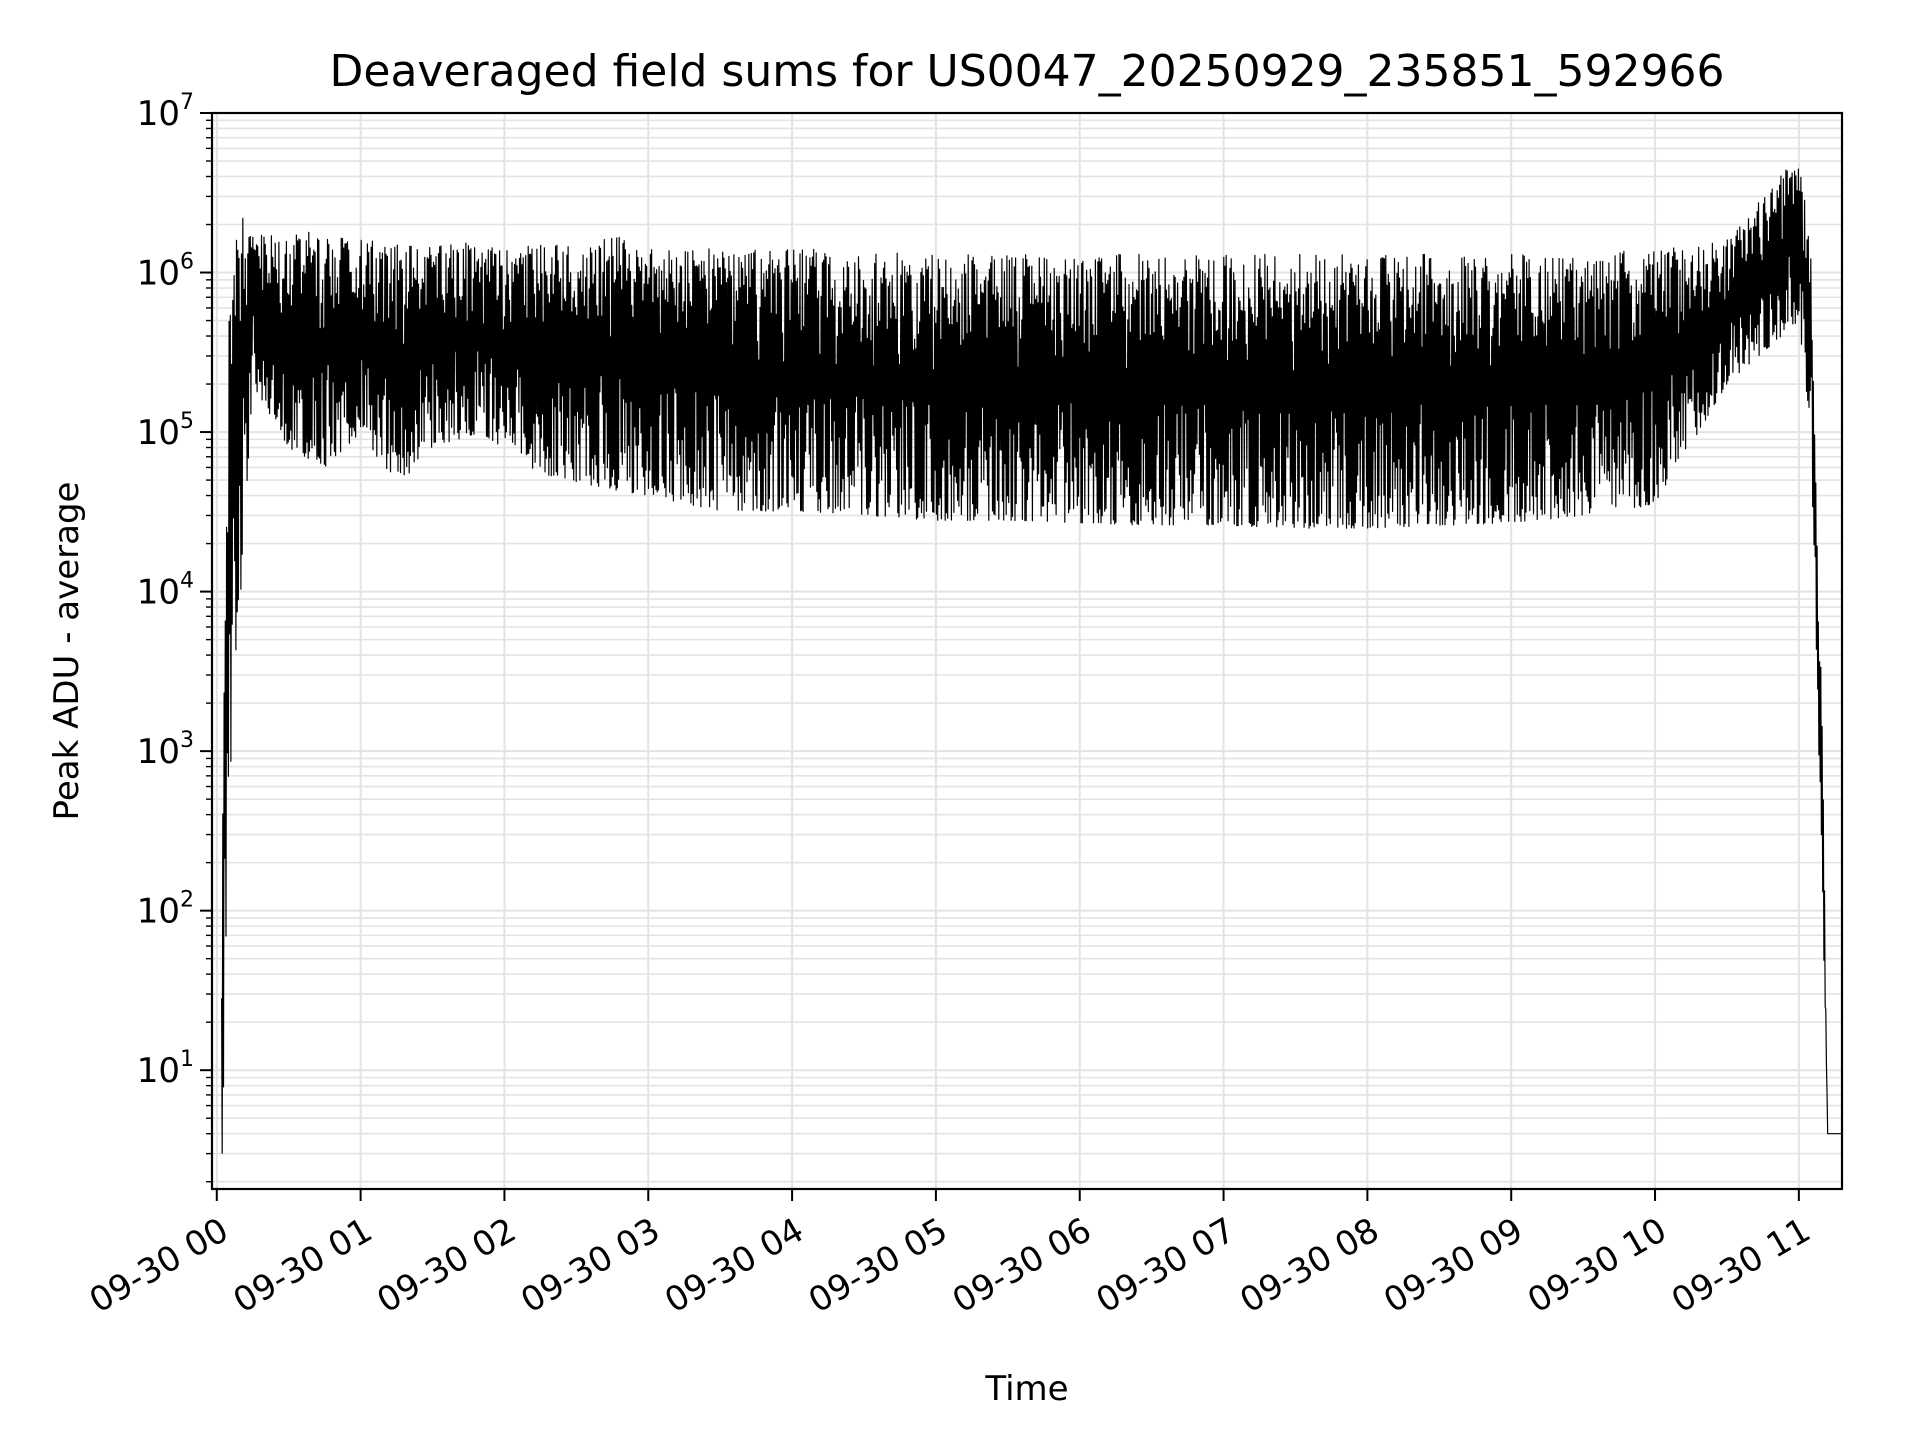 The image size is (1920, 1440). I want to click on y-tick-label: 10⁶, so click(165, 272).